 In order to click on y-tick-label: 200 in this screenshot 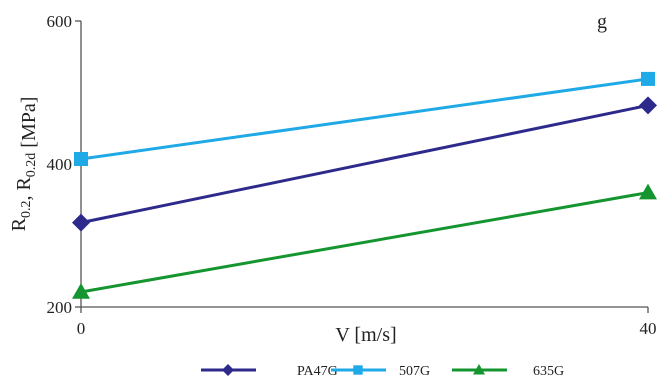, I will do `click(60, 307)`.